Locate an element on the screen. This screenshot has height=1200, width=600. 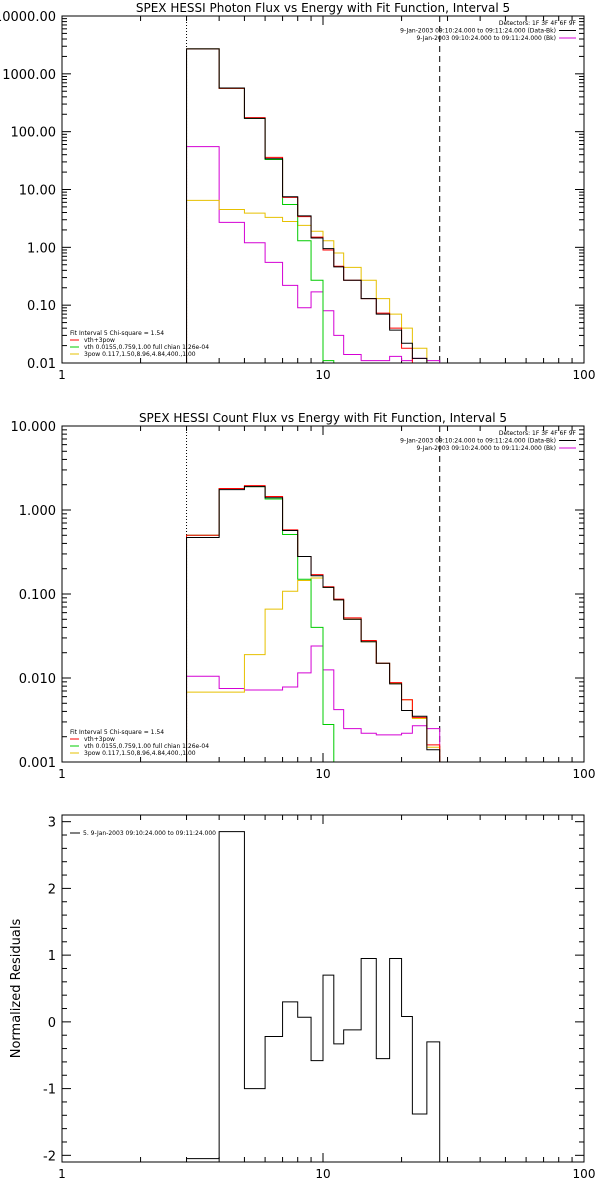
y-tick-label: 0.001 is located at coordinates (37, 763).